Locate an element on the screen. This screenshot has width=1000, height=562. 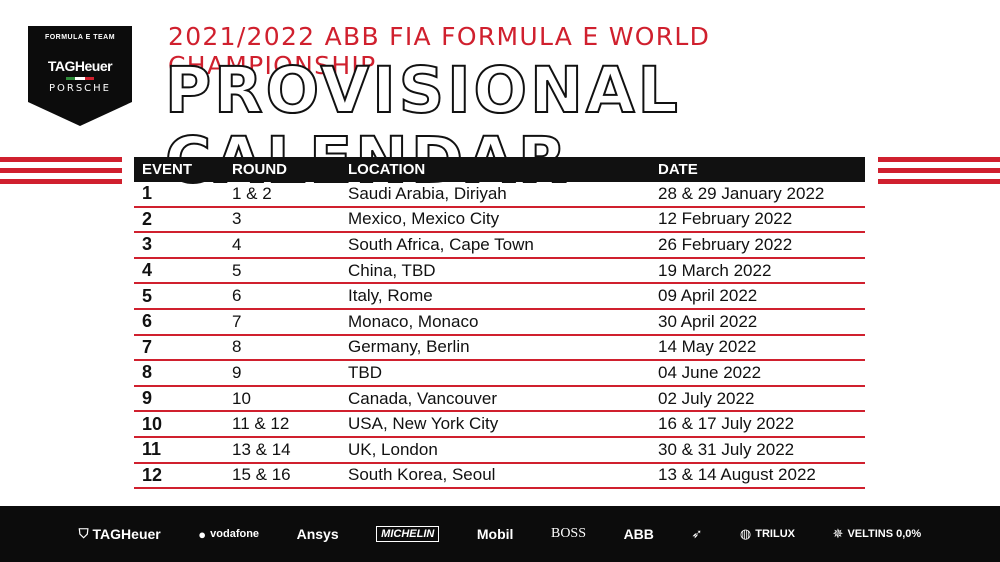
sponsor-logo-mobil: Mobil is located at coordinates (495, 534).